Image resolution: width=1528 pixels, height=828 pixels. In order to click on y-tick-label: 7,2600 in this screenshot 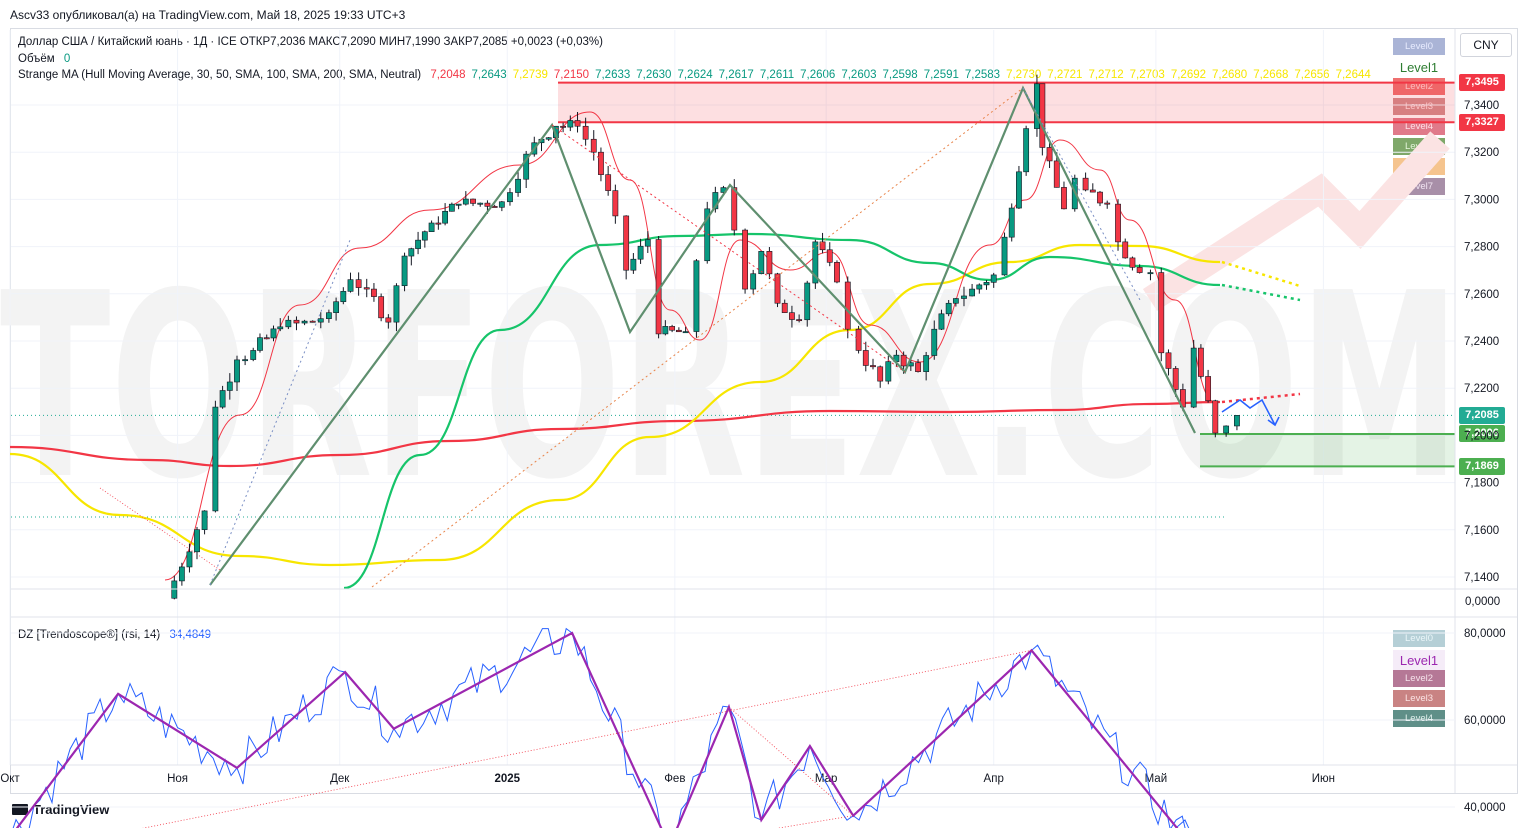, I will do `click(1481, 295)`.